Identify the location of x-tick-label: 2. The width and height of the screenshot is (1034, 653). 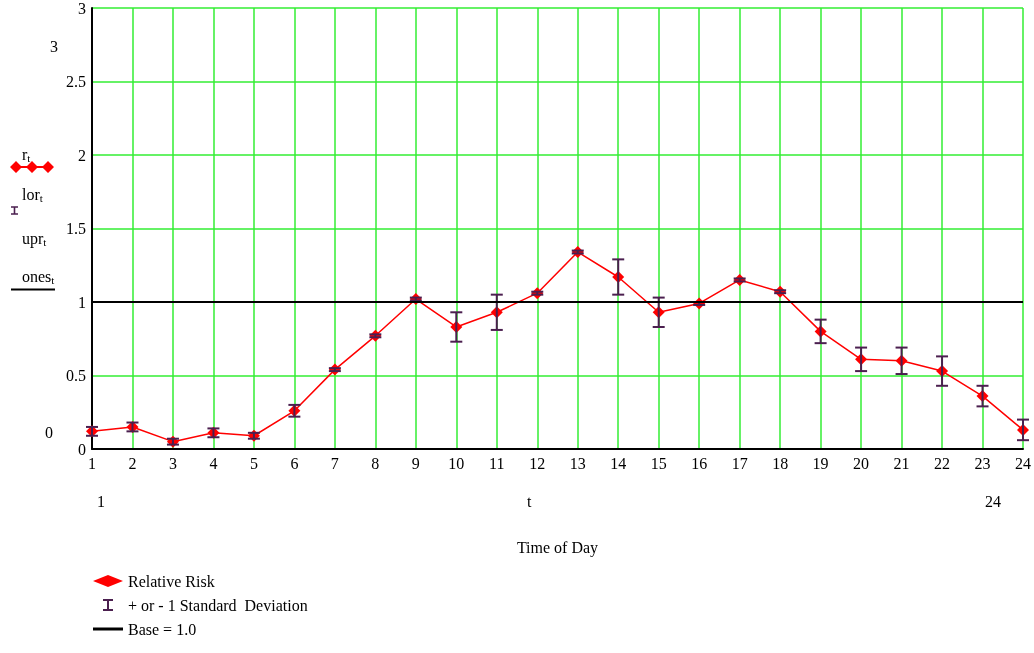
(132, 463).